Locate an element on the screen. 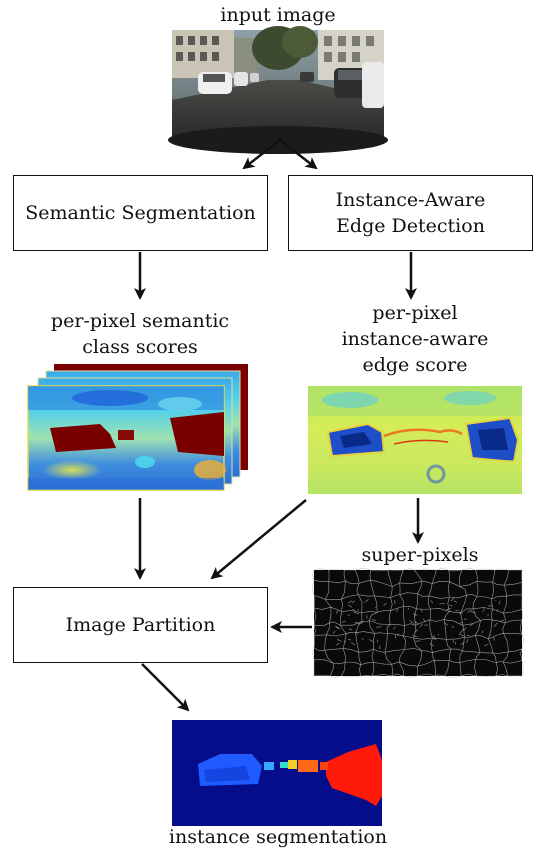 The height and width of the screenshot is (850, 541). semantic-score-maps is located at coordinates (137, 427).